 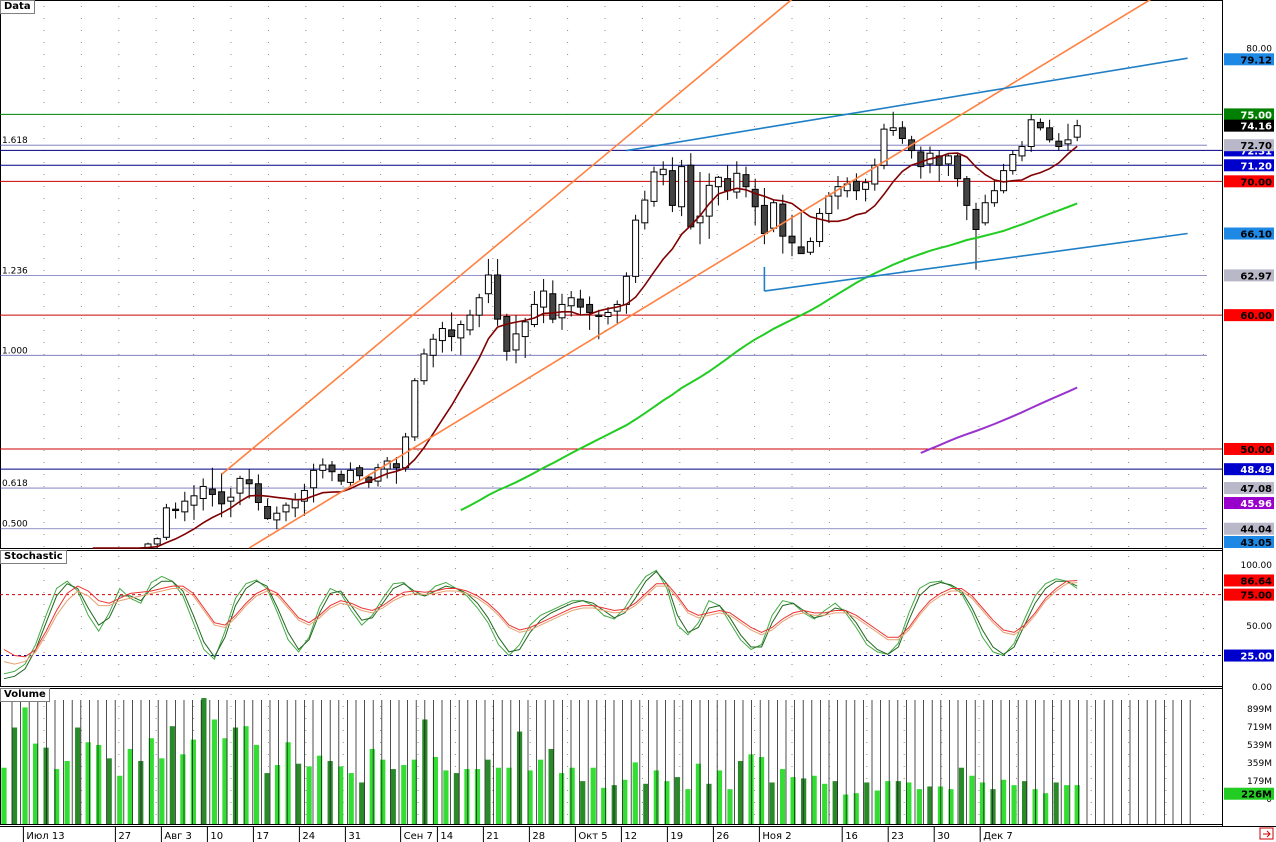 I want to click on stoch-axis-tick: 100.00, so click(x=1257, y=566).